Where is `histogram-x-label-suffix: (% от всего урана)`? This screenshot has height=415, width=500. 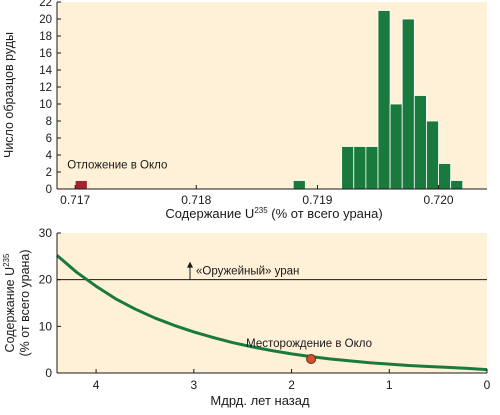 histogram-x-label-suffix: (% от всего урана) is located at coordinates (325, 213).